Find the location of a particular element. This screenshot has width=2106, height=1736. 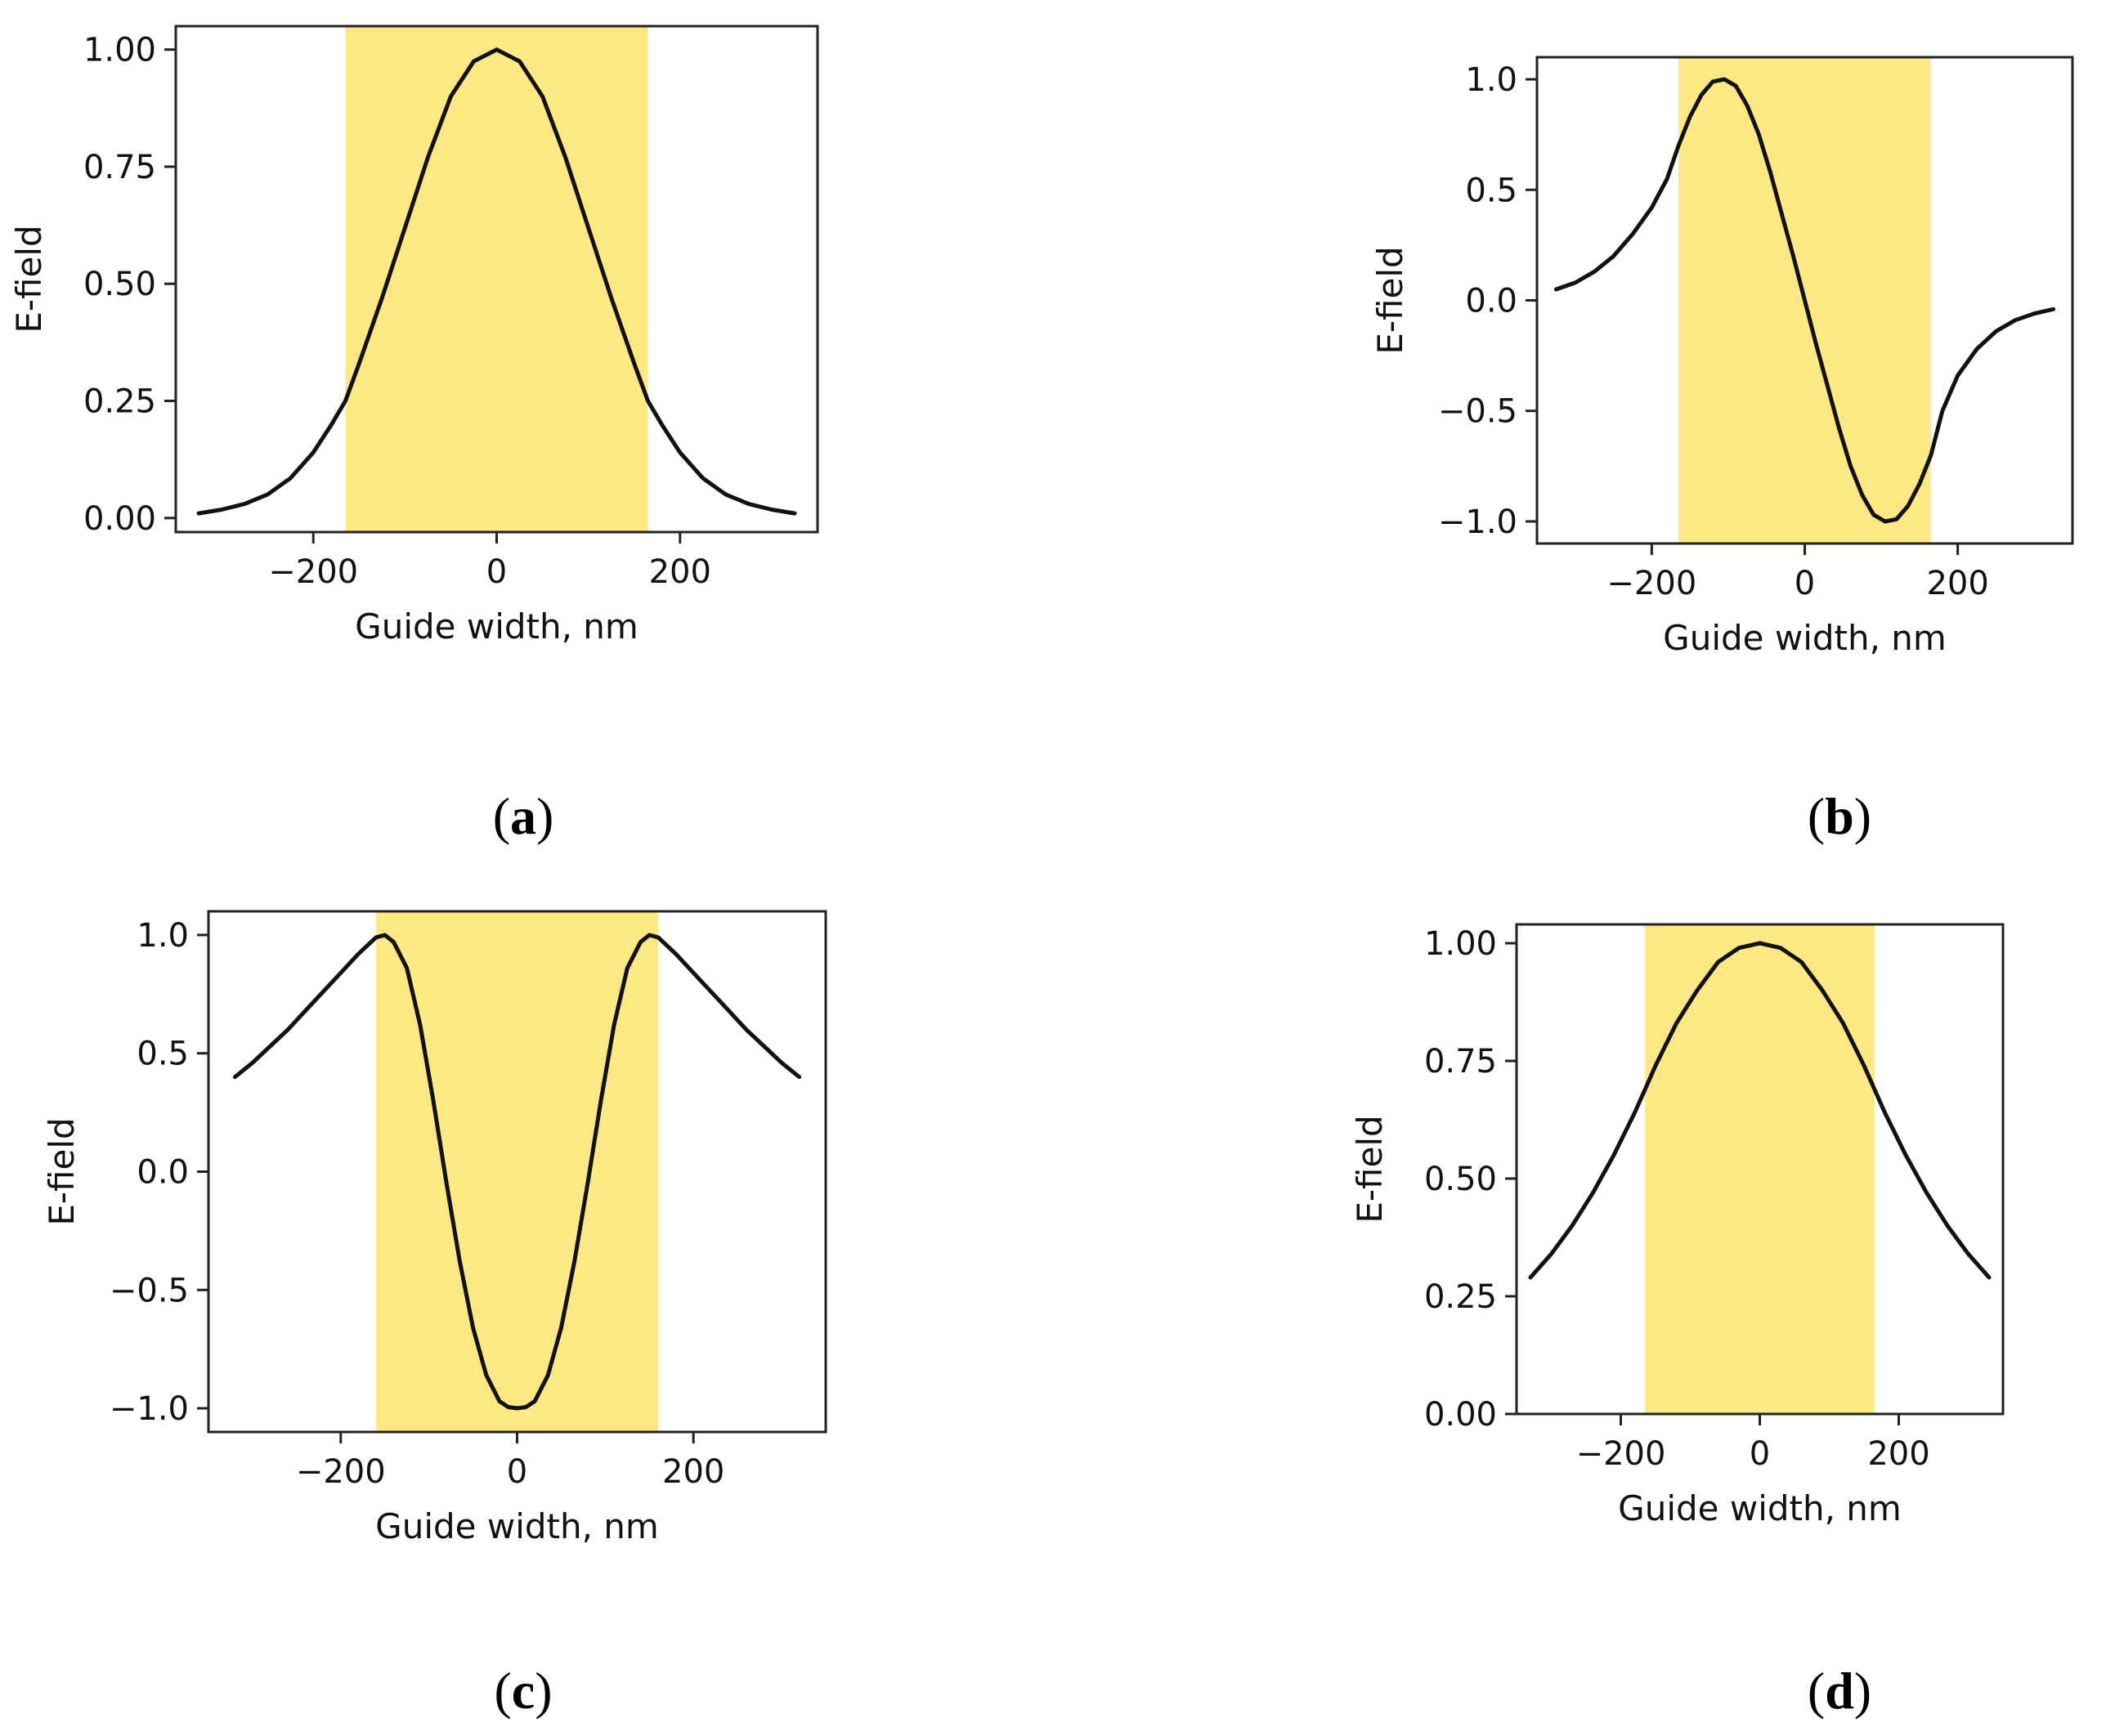

caption-letter: b is located at coordinates (1839, 816).